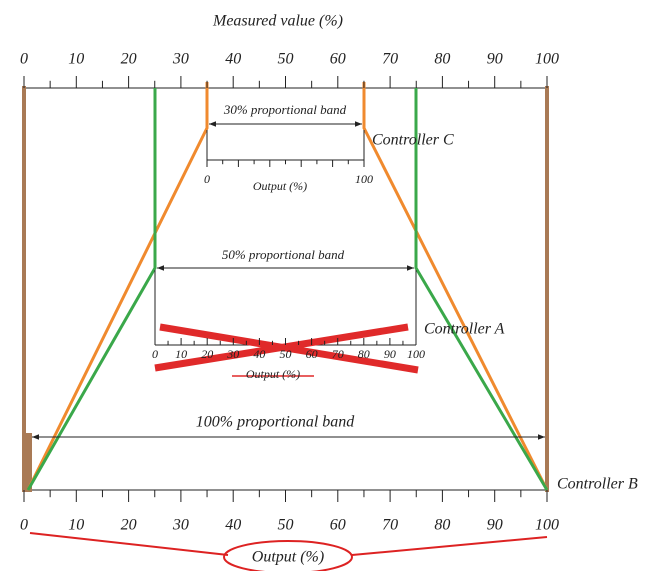  I want to click on band-label: 50% proportional band, so click(283, 254).